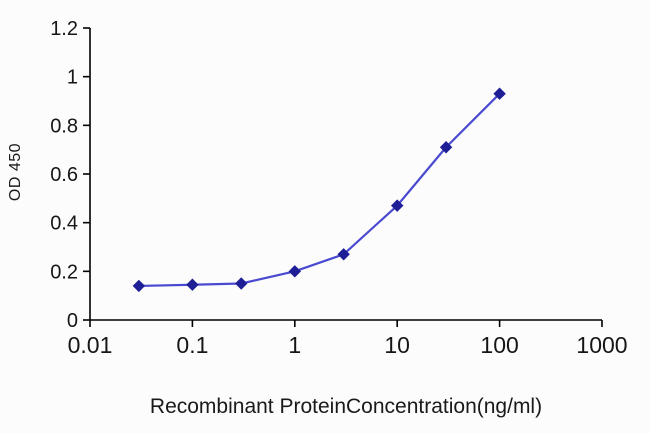  What do you see at coordinates (90, 345) in the screenshot?
I see `x-tick-label: 0.01` at bounding box center [90, 345].